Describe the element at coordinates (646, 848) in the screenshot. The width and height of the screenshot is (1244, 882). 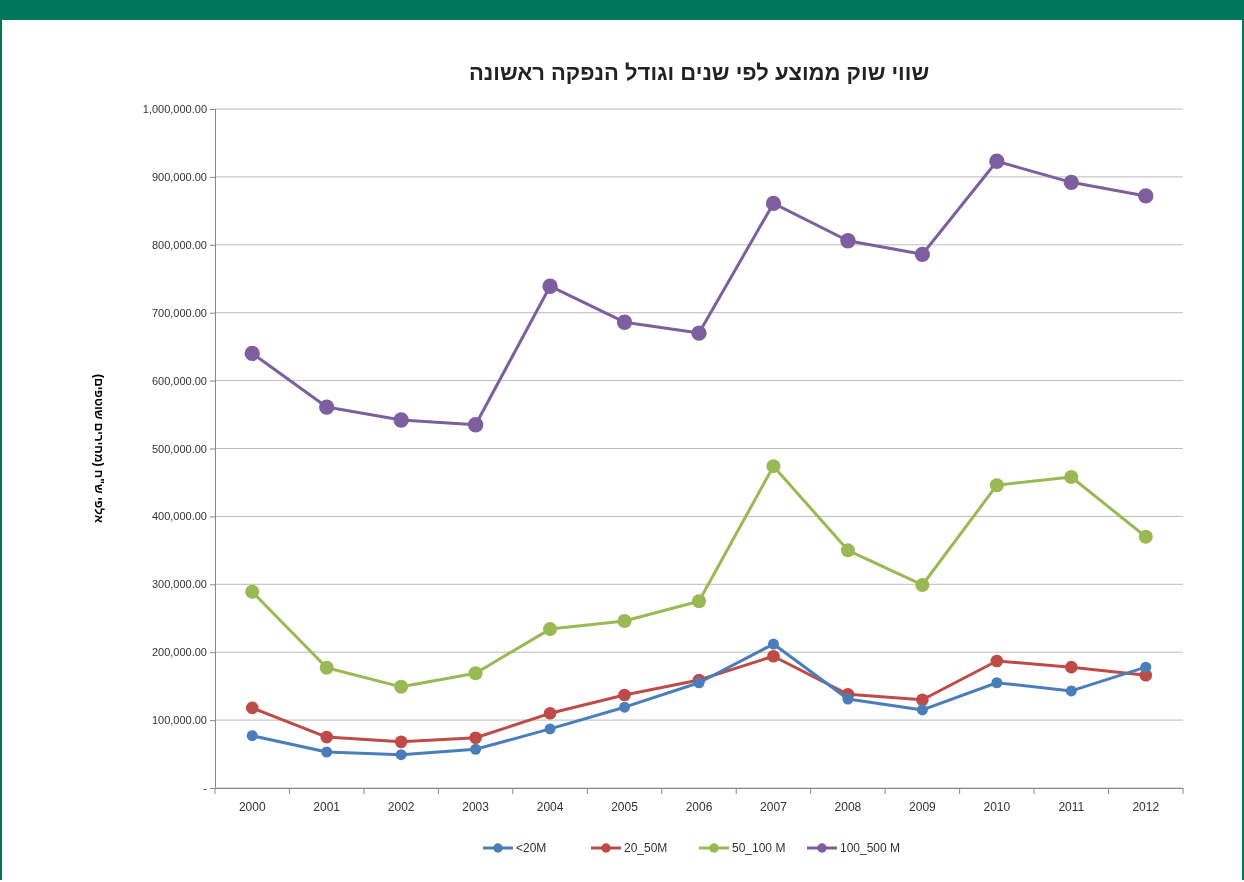
I see `legend-label: 20_50M` at that location.